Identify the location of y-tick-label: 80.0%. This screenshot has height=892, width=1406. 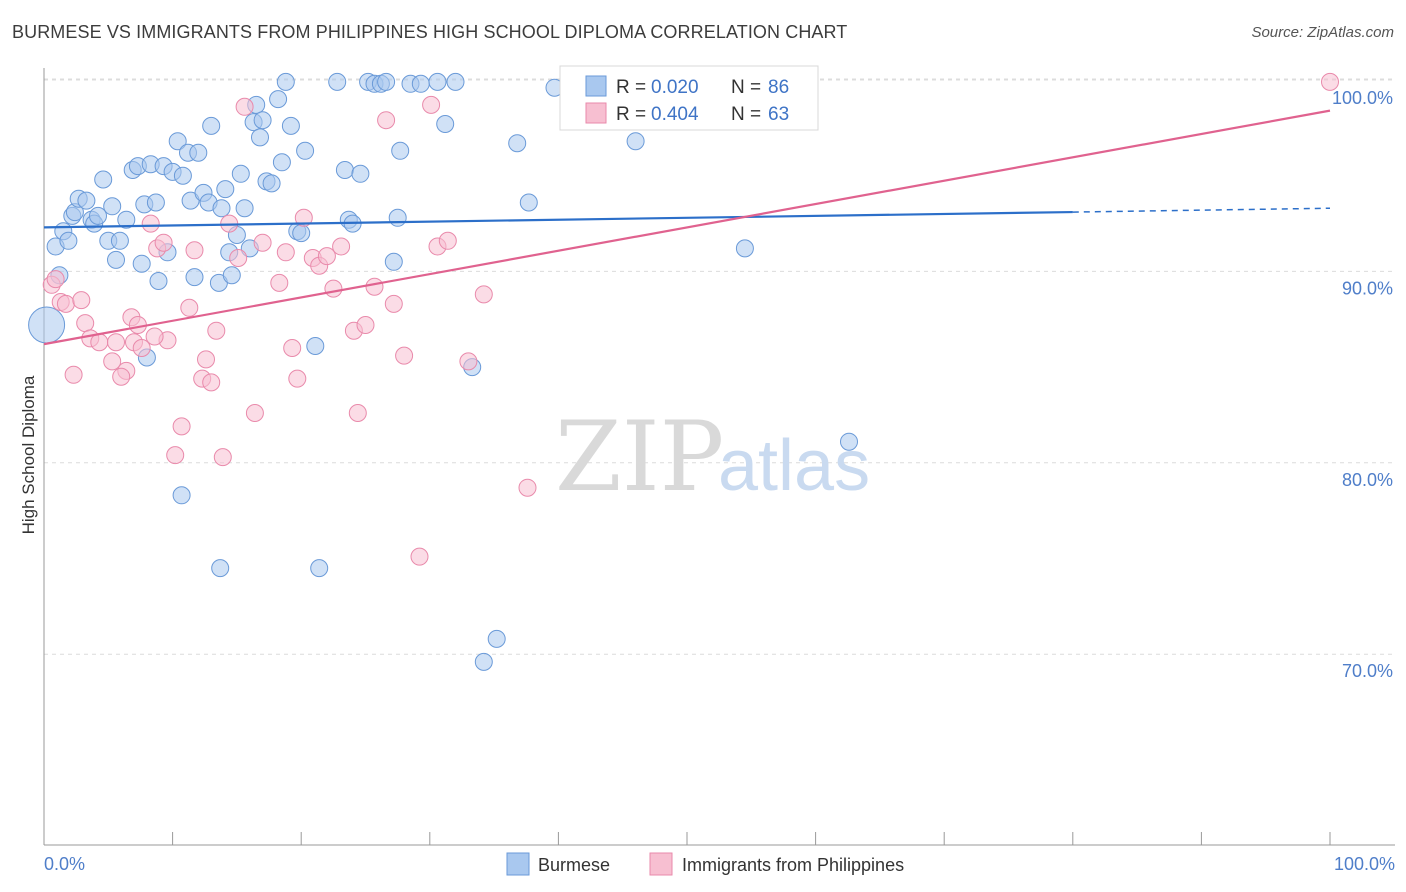
(1367, 480).